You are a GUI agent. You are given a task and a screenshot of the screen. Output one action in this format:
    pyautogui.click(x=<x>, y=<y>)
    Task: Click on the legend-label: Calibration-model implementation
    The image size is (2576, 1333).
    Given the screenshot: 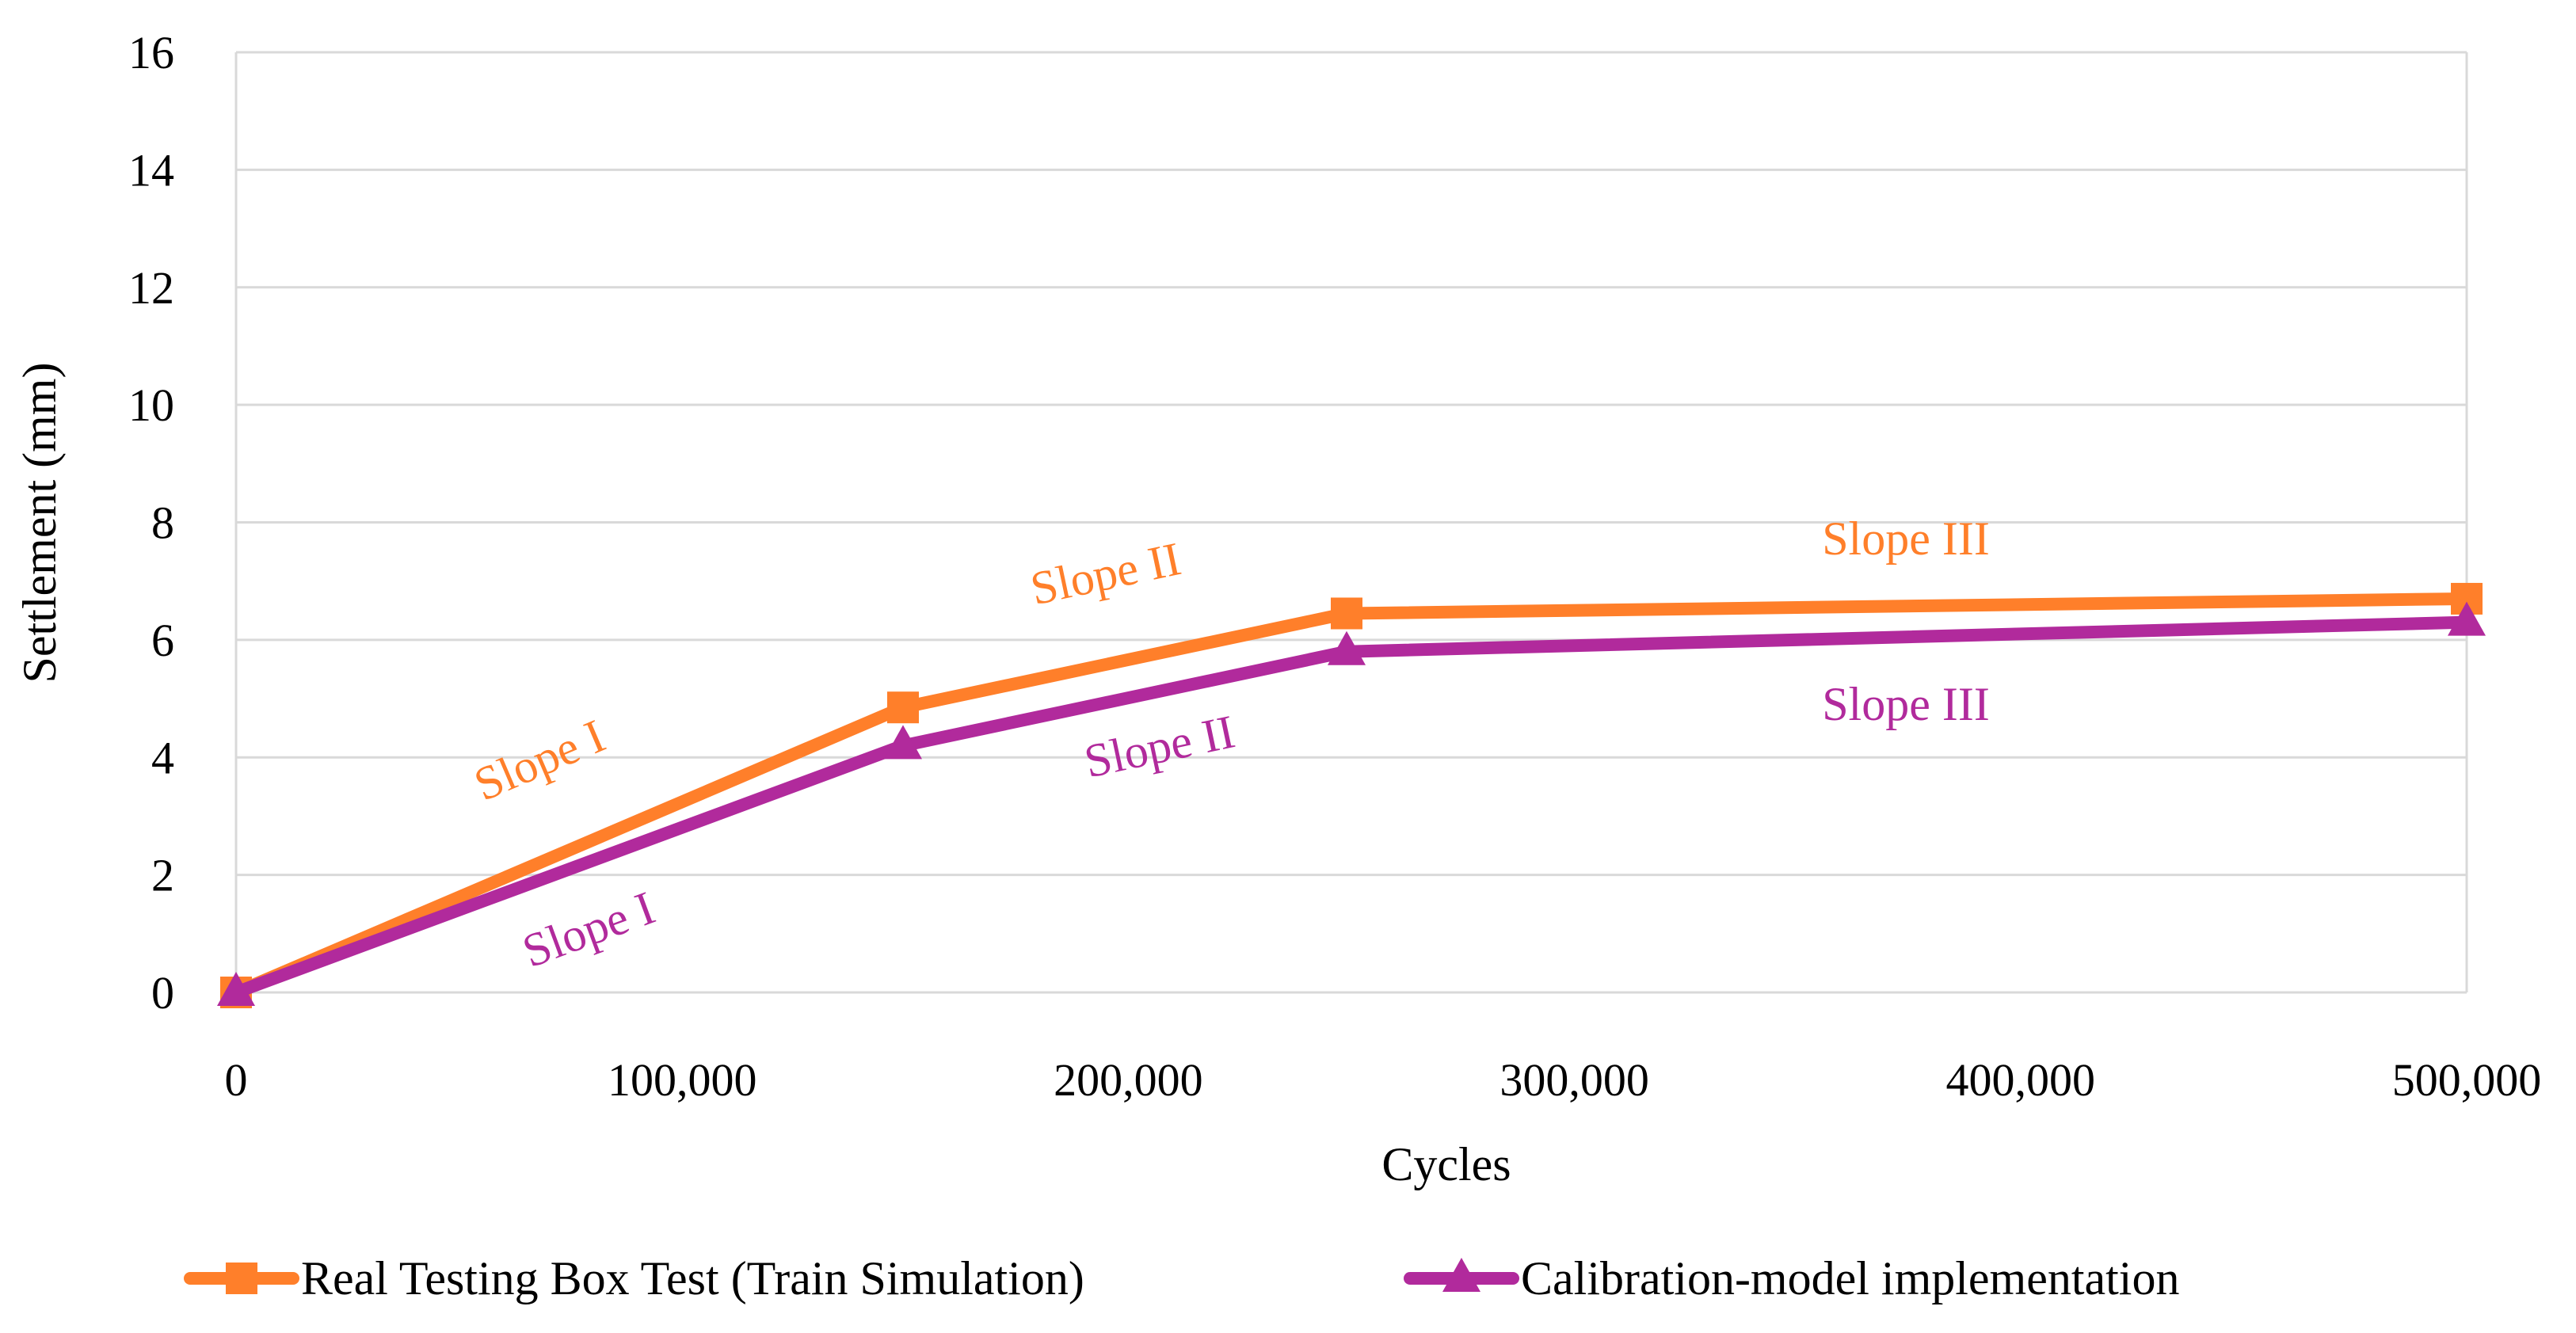 What is the action you would take?
    pyautogui.click(x=1850, y=1278)
    